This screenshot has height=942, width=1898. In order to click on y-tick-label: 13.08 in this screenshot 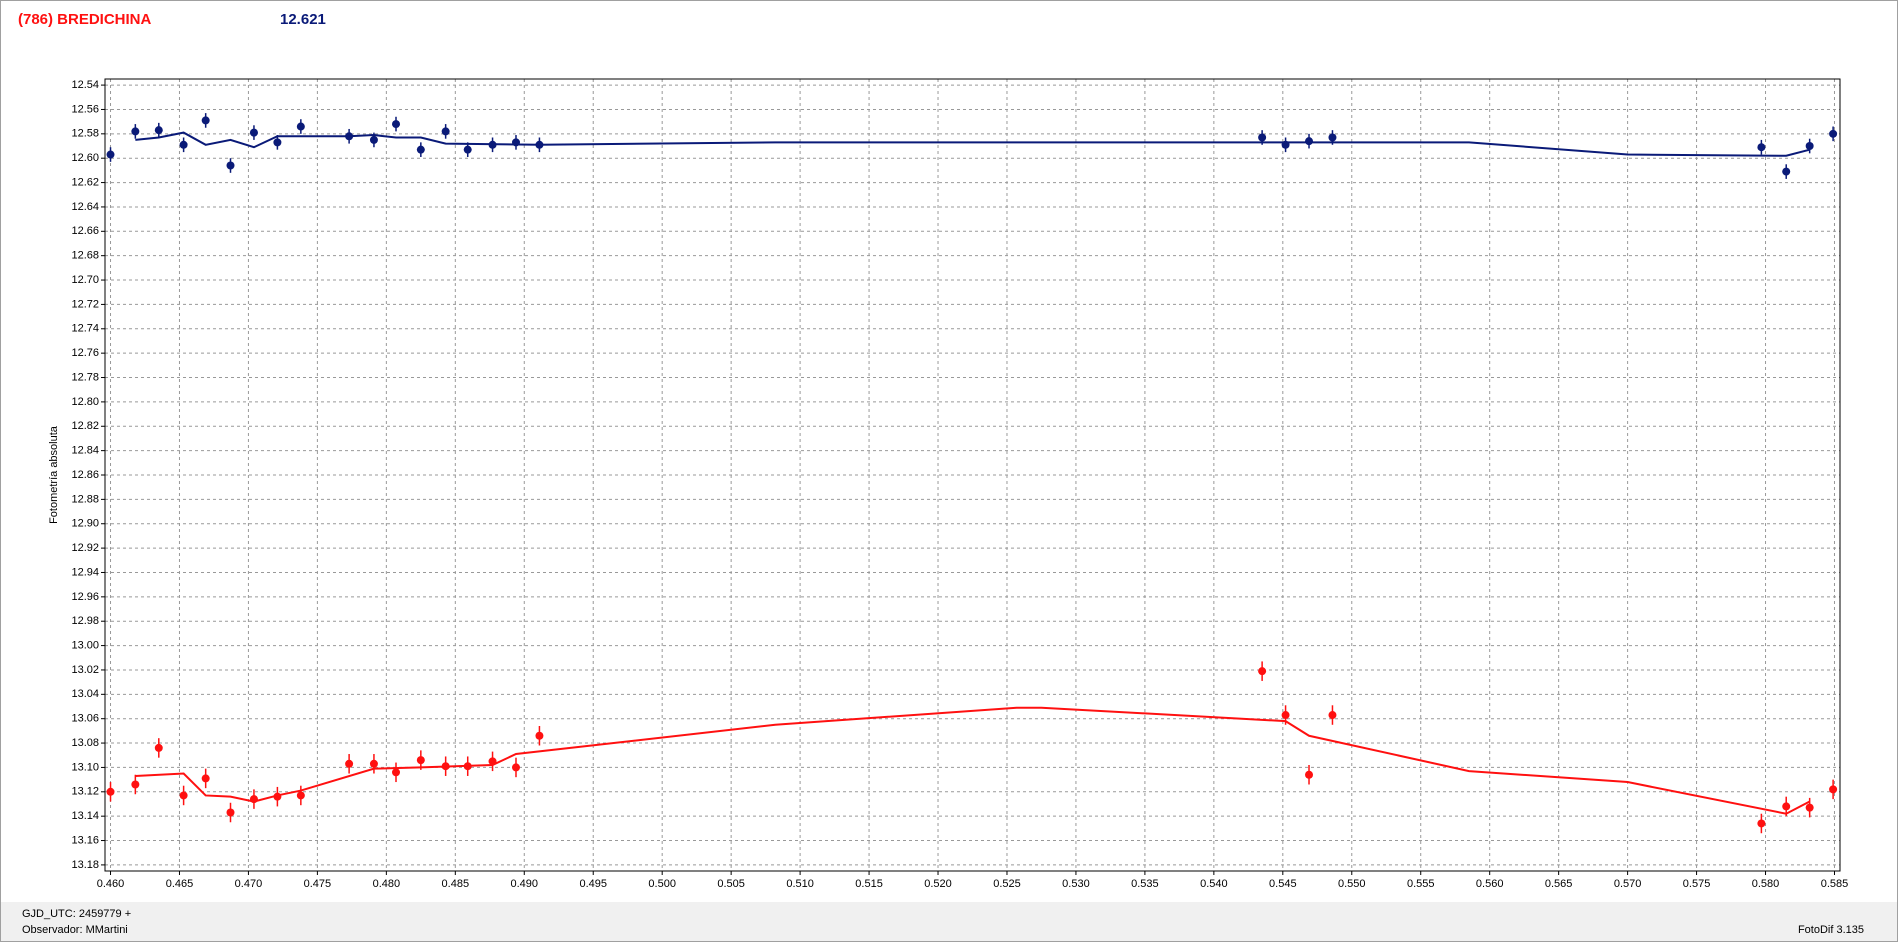, I will do `click(85, 743)`.